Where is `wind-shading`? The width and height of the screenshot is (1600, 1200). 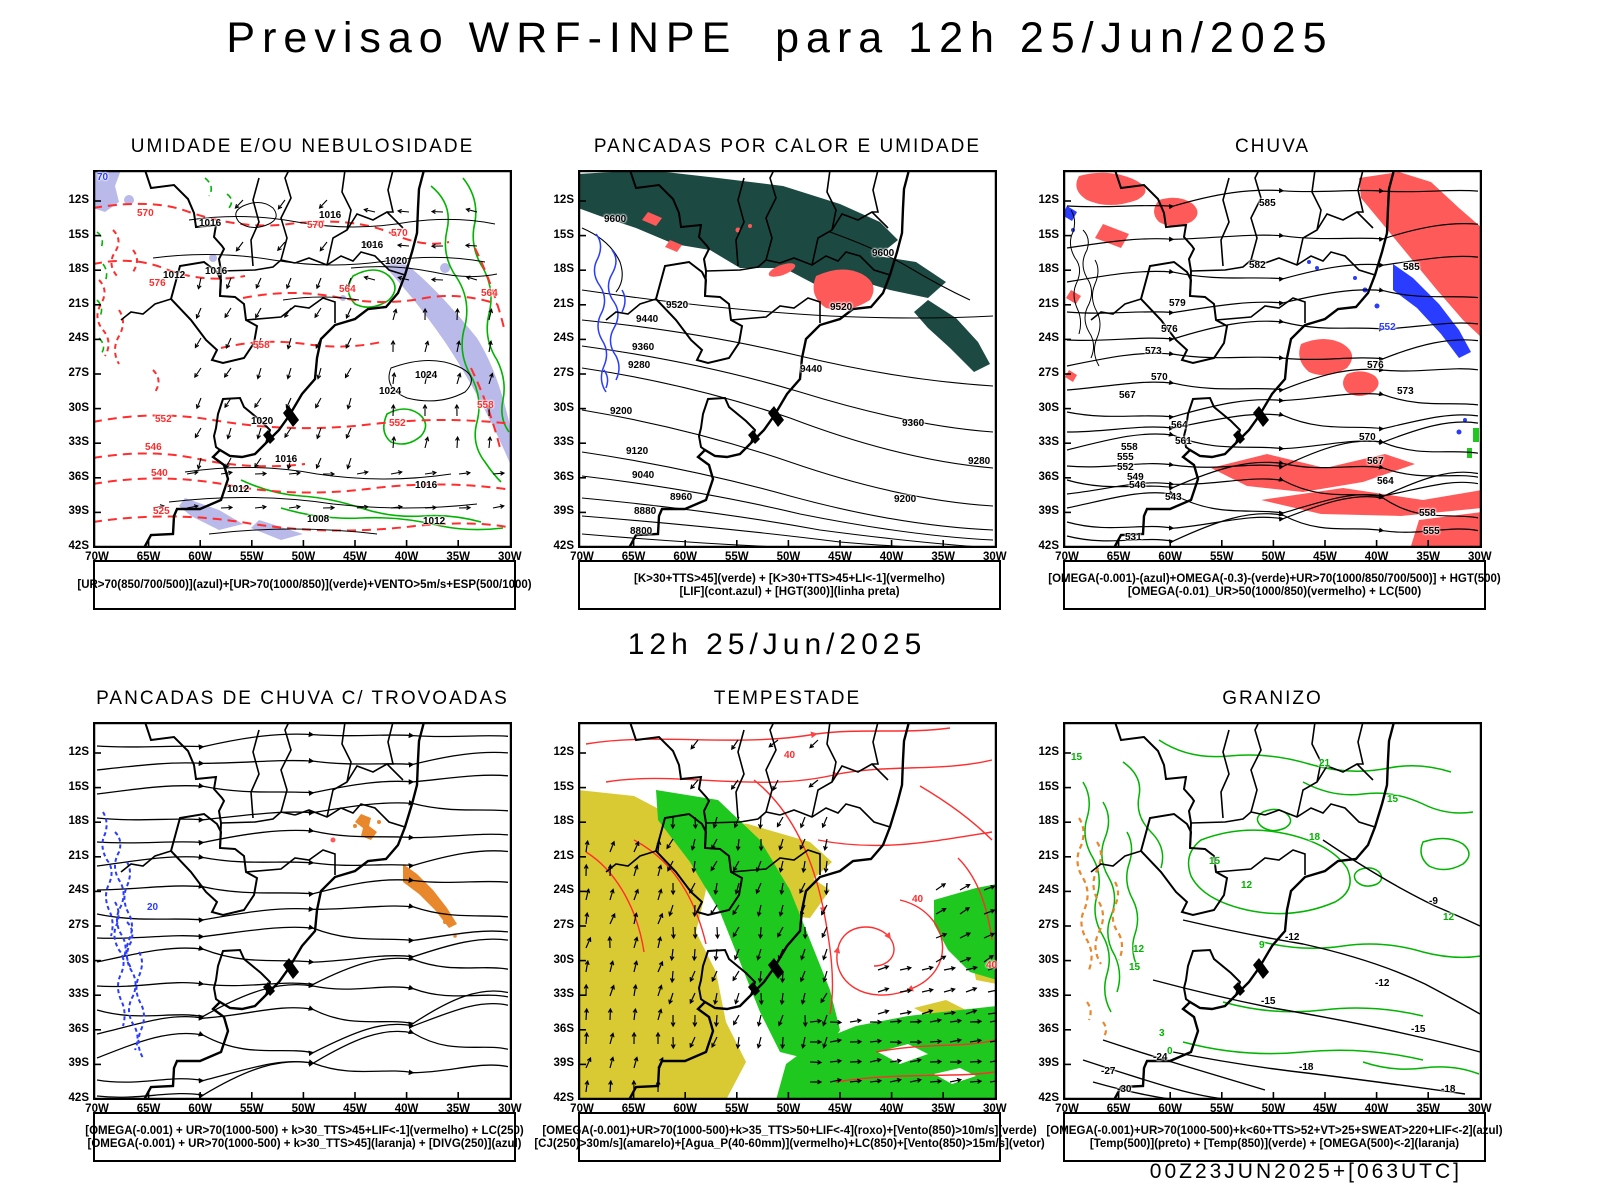
wind-shading is located at coordinates (826, 945).